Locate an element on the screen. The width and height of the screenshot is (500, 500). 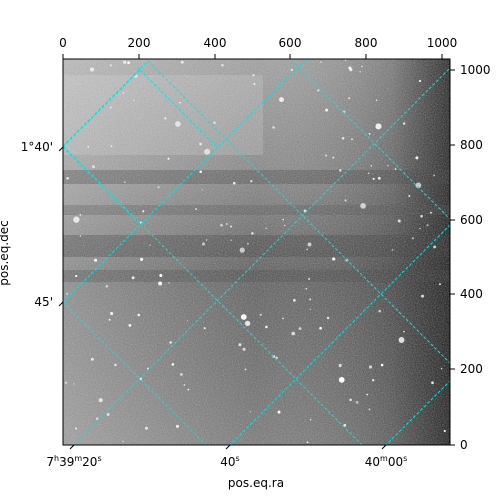
ra-tick-label: 40s is located at coordinates (229, 461).